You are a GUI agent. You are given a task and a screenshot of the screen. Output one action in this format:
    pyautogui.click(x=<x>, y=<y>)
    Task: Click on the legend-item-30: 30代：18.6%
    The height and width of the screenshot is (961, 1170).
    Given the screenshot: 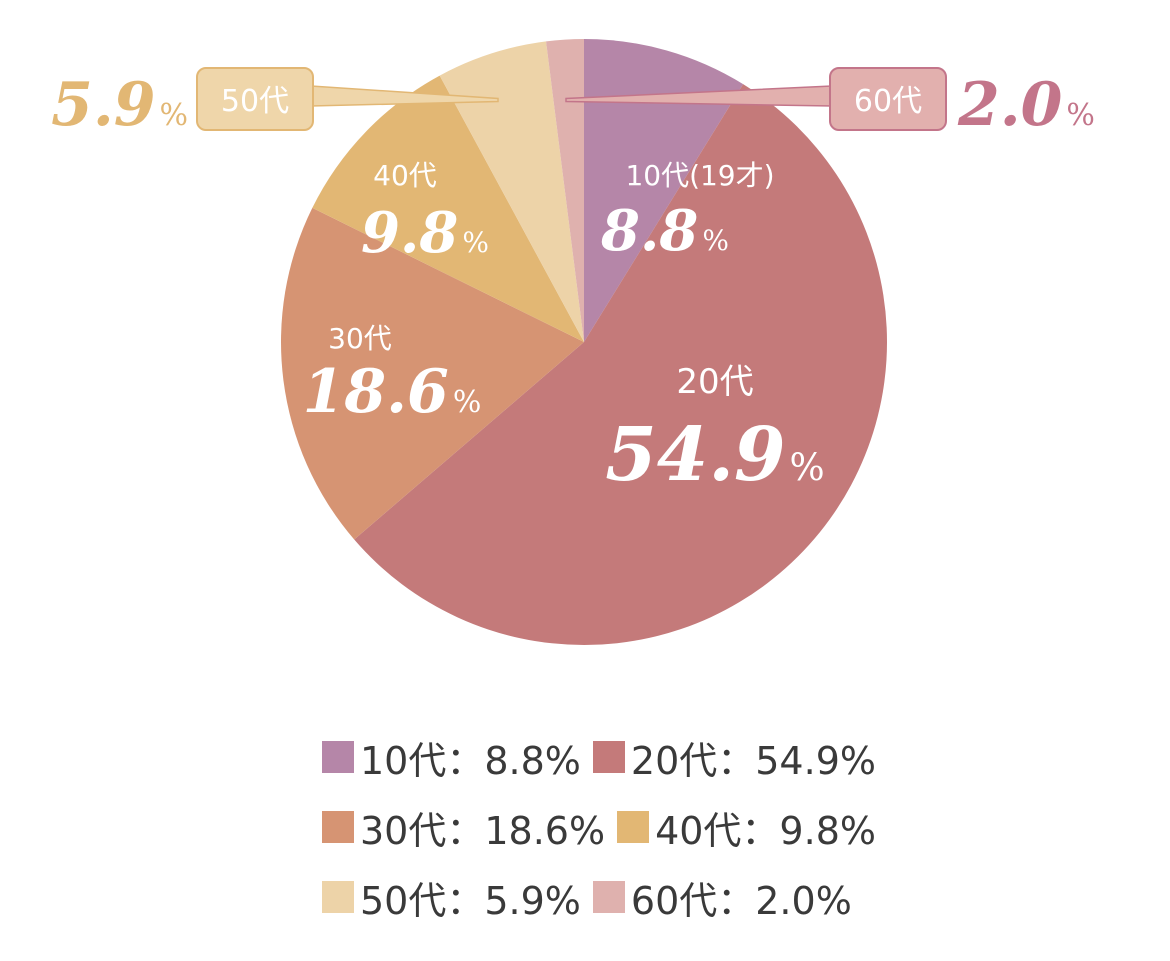 What is the action you would take?
    pyautogui.click(x=463, y=827)
    